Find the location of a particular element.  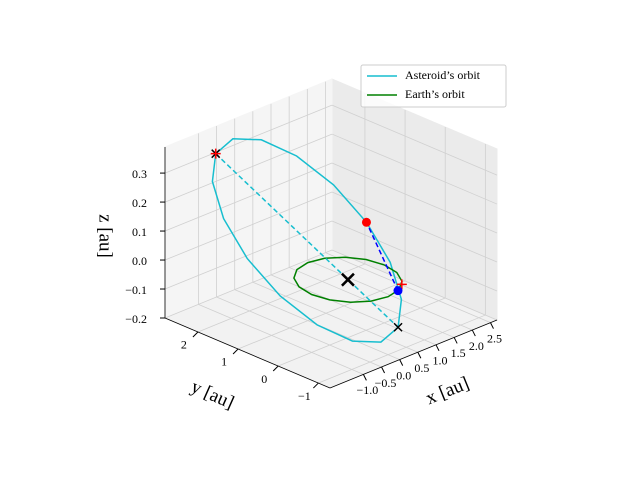

legend-box is located at coordinates (433, 86).